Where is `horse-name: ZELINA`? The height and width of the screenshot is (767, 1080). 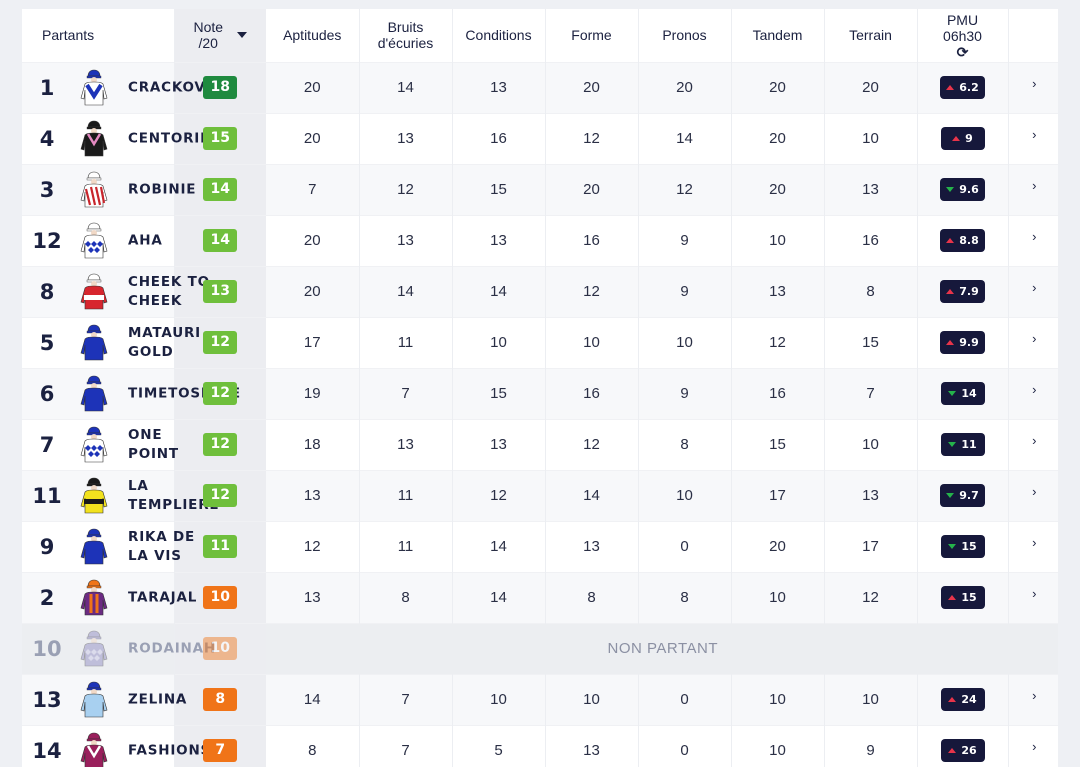
horse-name: ZELINA is located at coordinates (158, 699).